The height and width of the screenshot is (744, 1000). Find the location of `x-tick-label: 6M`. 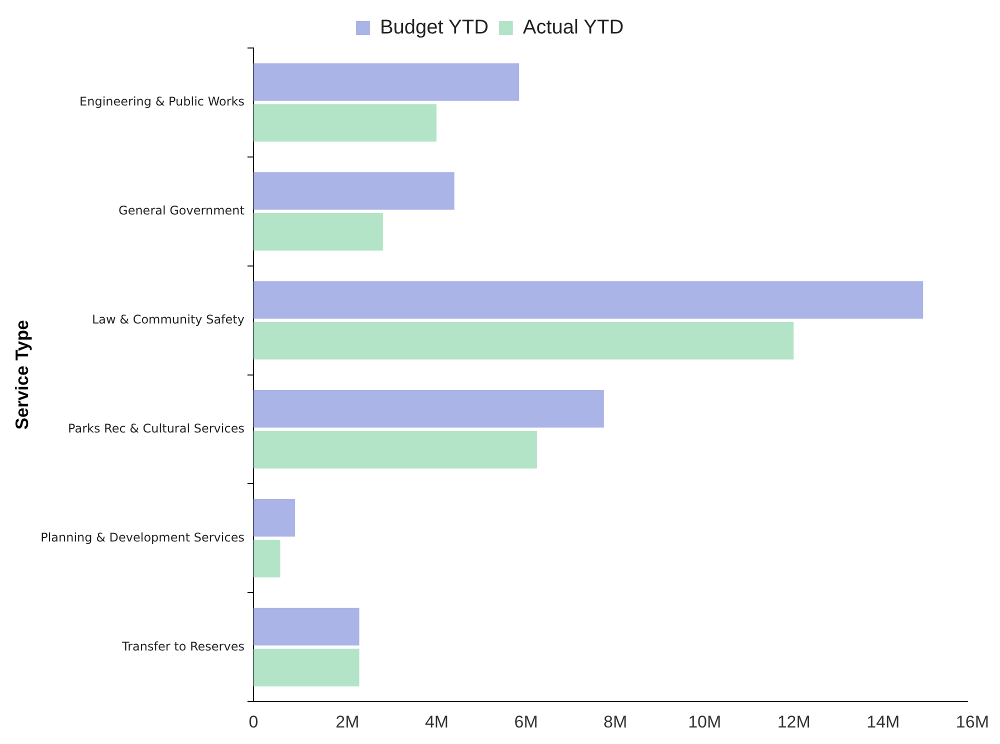

x-tick-label: 6M is located at coordinates (521, 722).